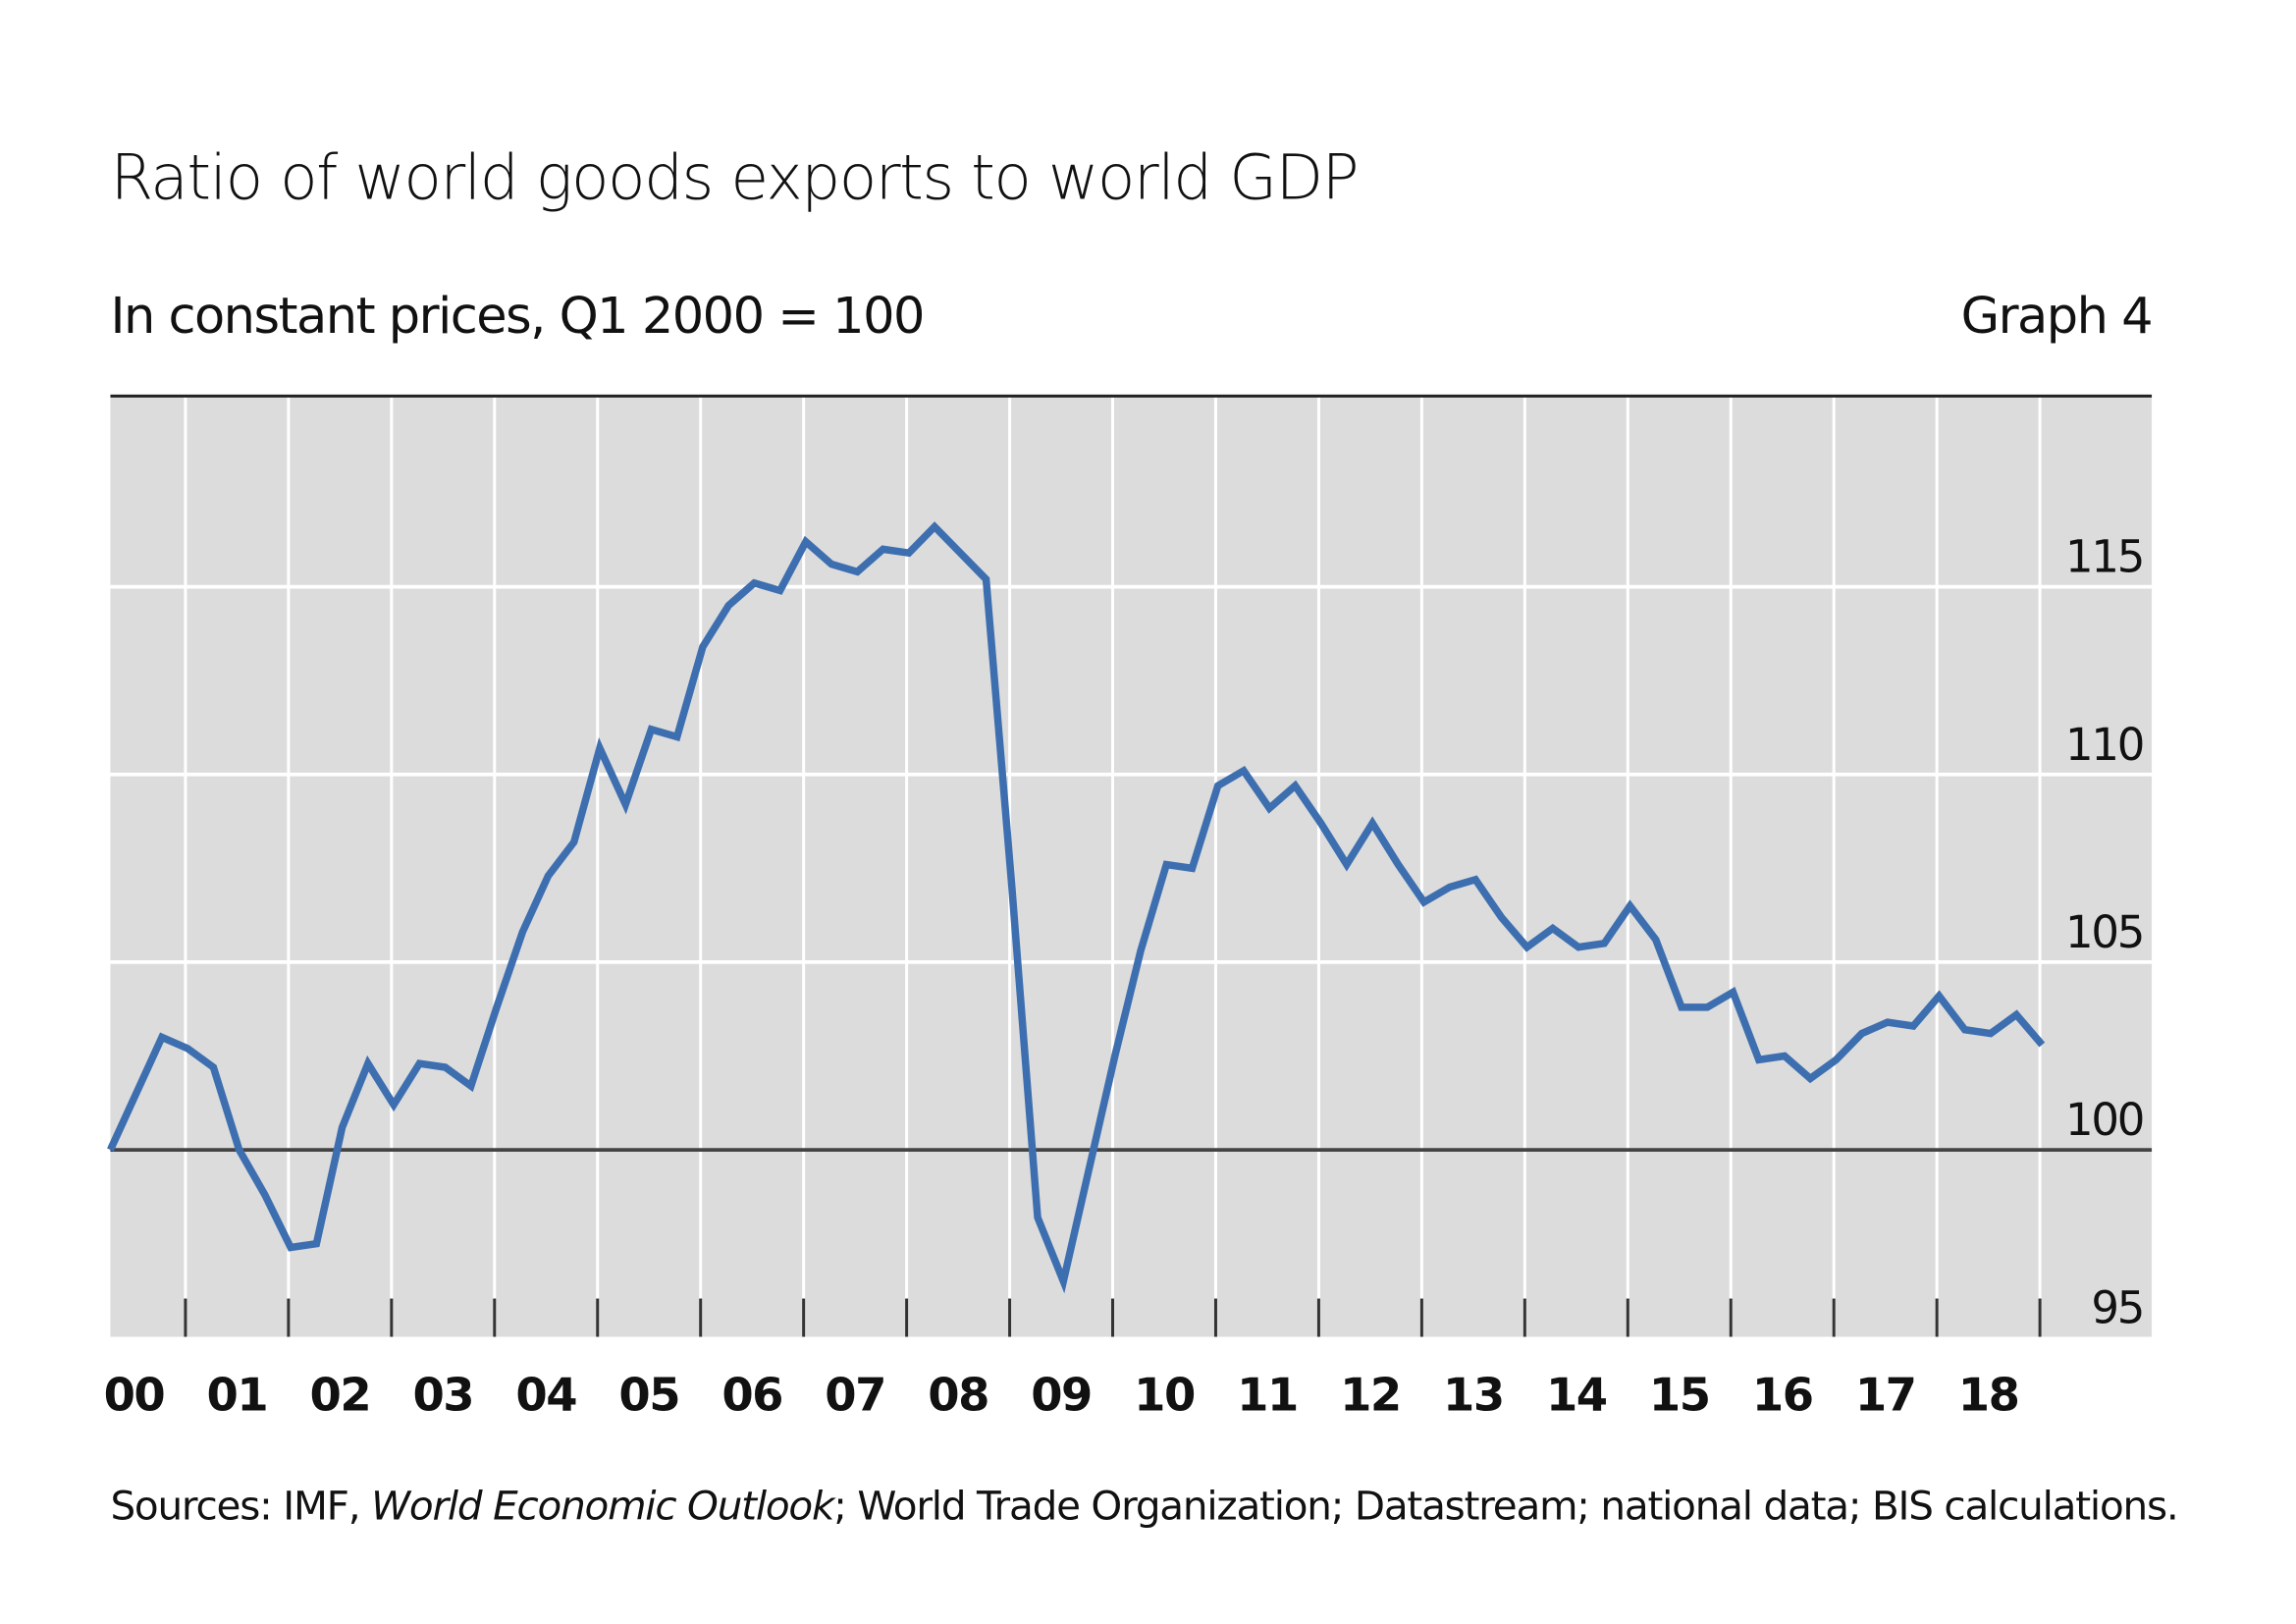 The width and height of the screenshot is (2296, 1624). Describe the element at coordinates (1267, 1394) in the screenshot. I see `x-tick-label: 11` at that location.